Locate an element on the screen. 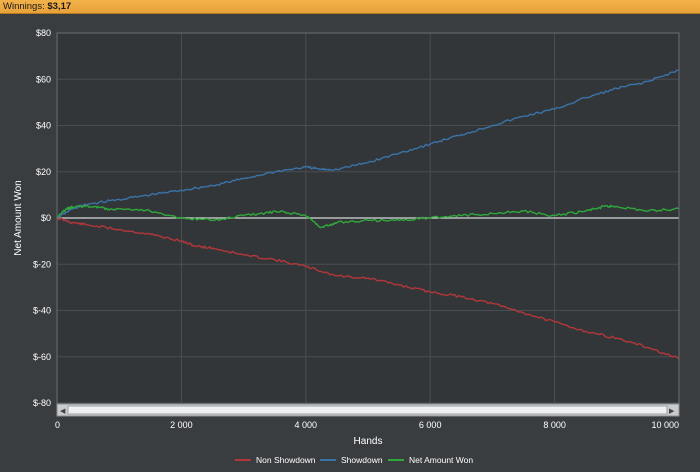  x-tick-label: 6 000 is located at coordinates (430, 425).